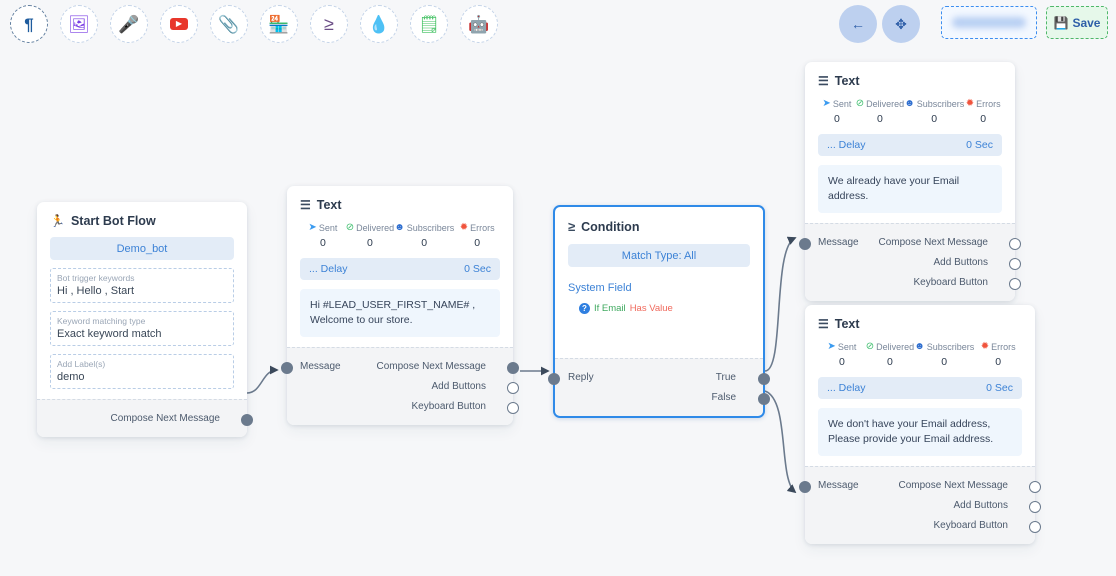 This screenshot has height=576, width=1116. What do you see at coordinates (780, 442) in the screenshot?
I see `edge-condition-false-to-text` at bounding box center [780, 442].